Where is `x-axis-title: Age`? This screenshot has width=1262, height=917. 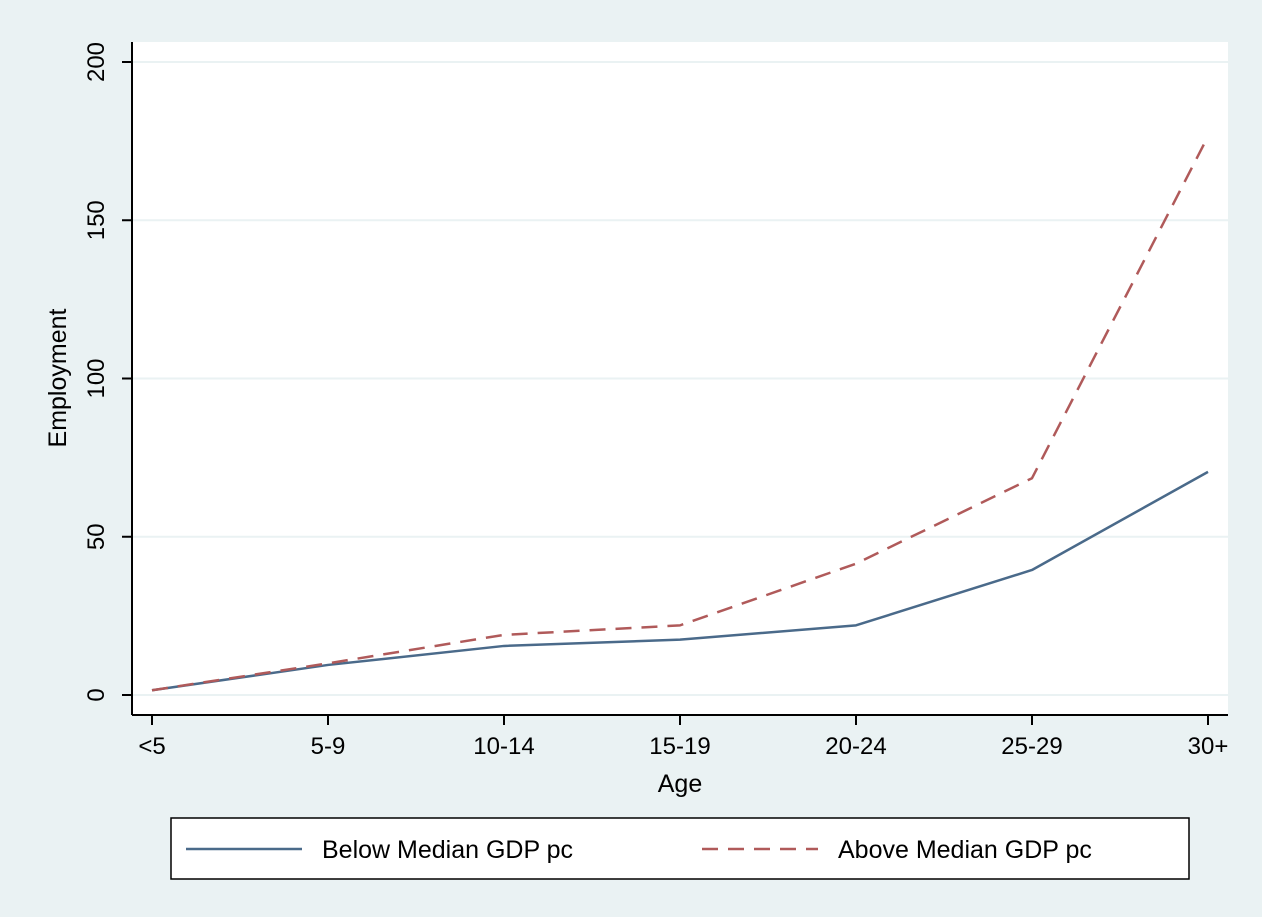 x-axis-title: Age is located at coordinates (680, 784).